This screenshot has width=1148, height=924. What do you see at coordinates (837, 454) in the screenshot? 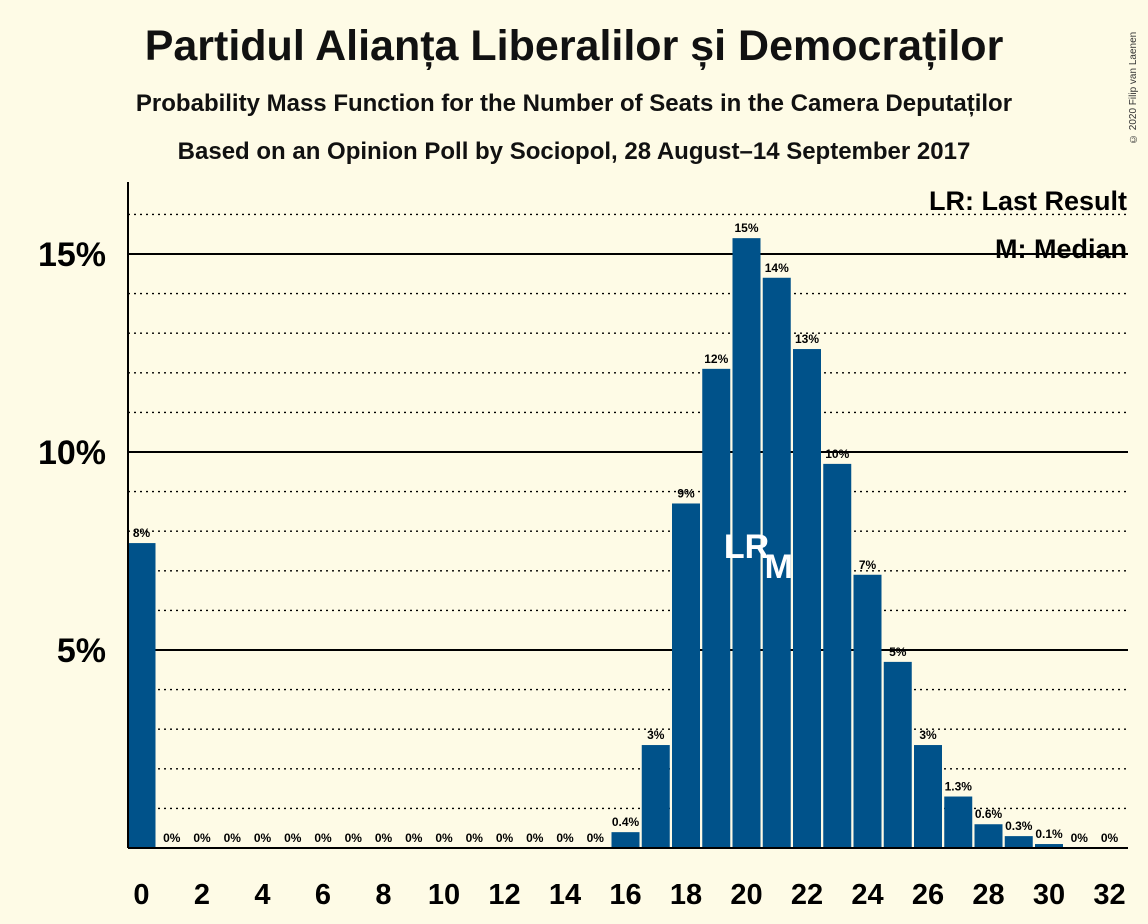
I see `data-label-seat-23: 10%` at bounding box center [837, 454].